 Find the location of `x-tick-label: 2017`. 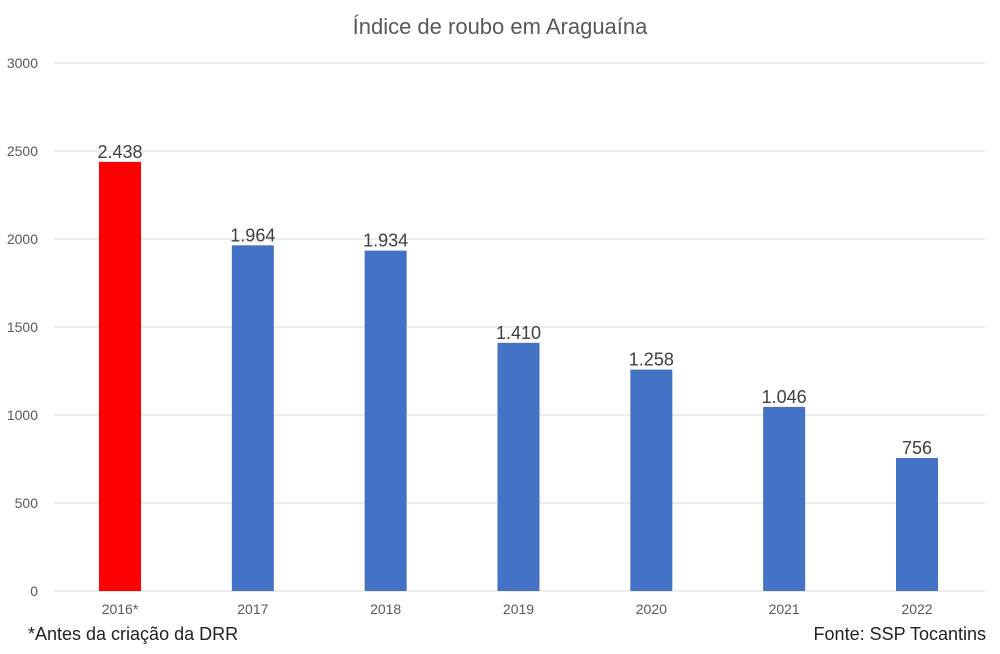

x-tick-label: 2017 is located at coordinates (252, 609).